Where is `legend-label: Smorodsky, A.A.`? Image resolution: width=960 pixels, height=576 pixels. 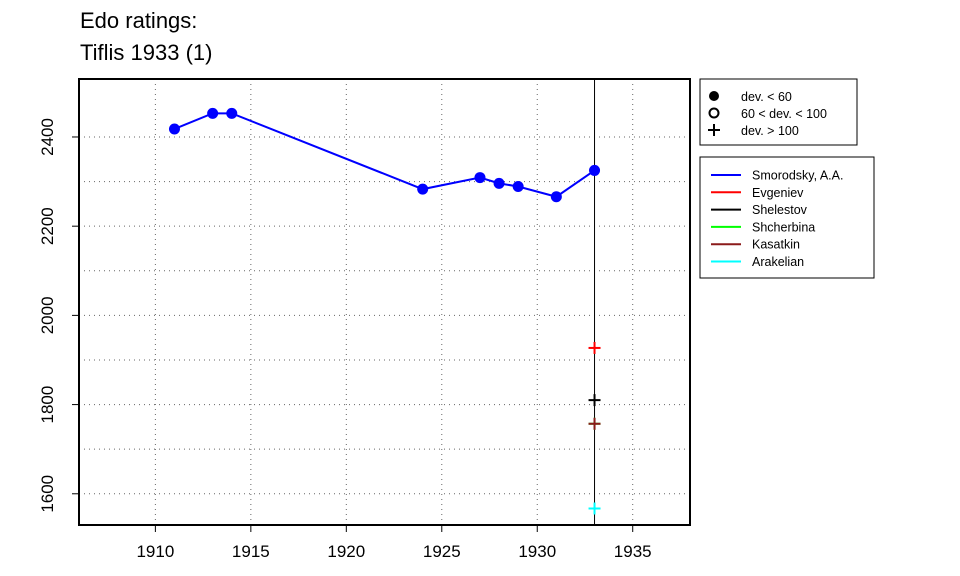 legend-label: Smorodsky, A.A. is located at coordinates (797, 176).